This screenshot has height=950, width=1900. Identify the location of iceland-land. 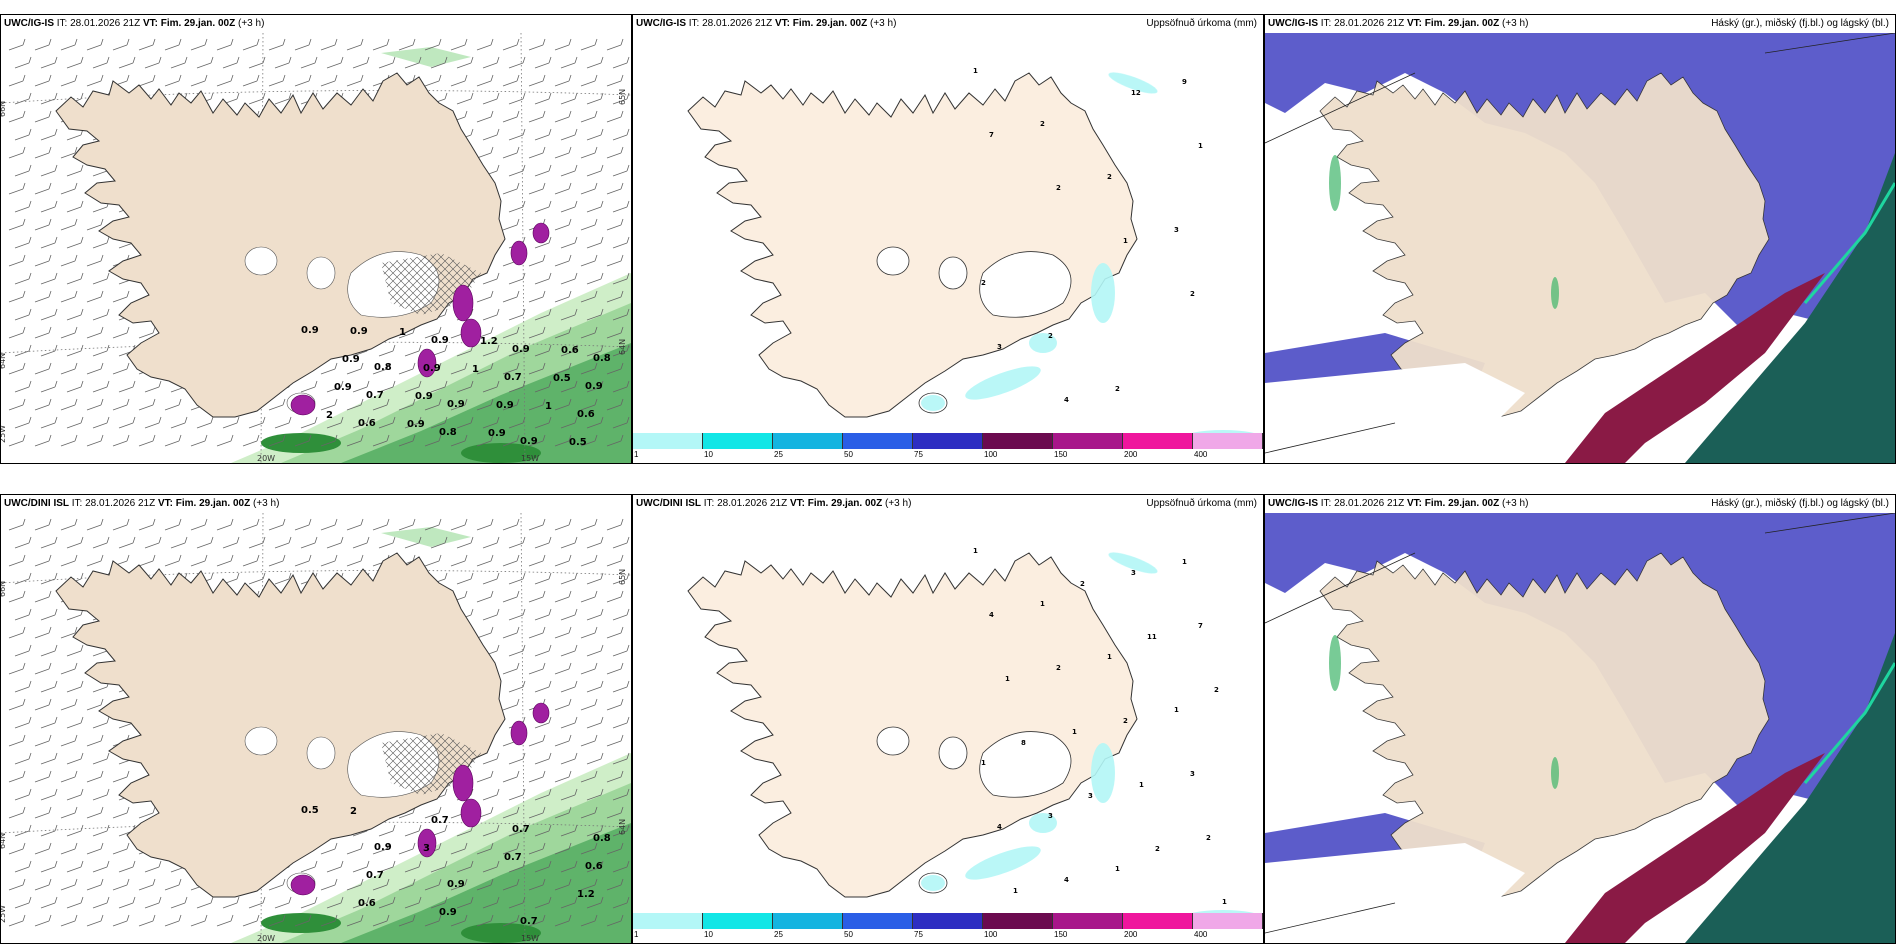
(1544, 725).